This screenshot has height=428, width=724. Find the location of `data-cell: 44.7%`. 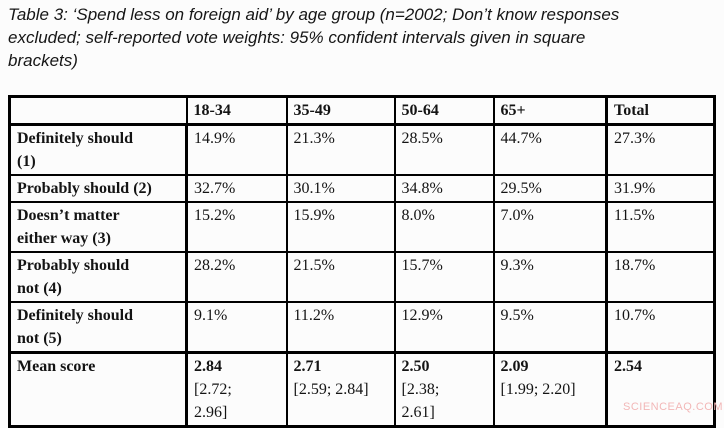

data-cell: 44.7% is located at coordinates (550, 149).